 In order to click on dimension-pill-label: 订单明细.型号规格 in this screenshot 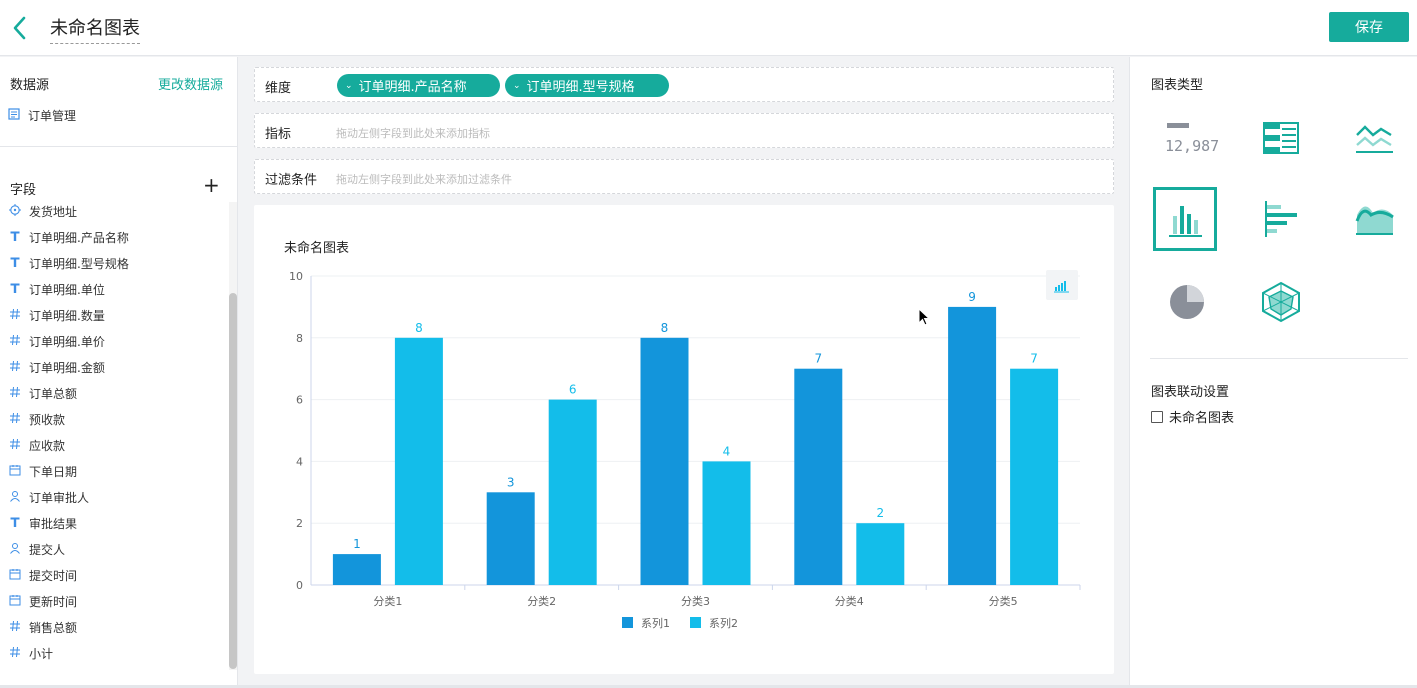, I will do `click(580, 87)`.